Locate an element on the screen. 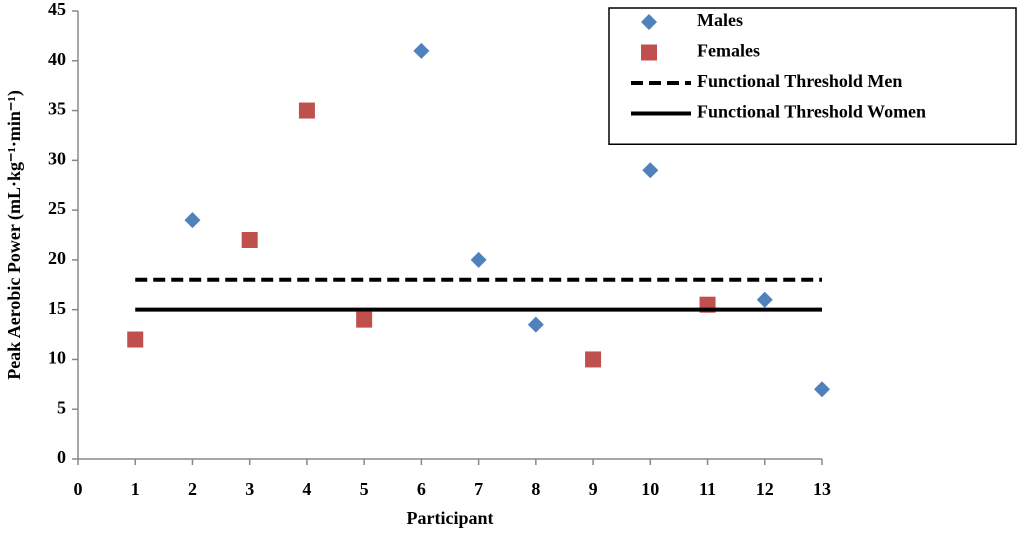 This screenshot has width=1024, height=534. x-tick-label: 9 is located at coordinates (593, 489).